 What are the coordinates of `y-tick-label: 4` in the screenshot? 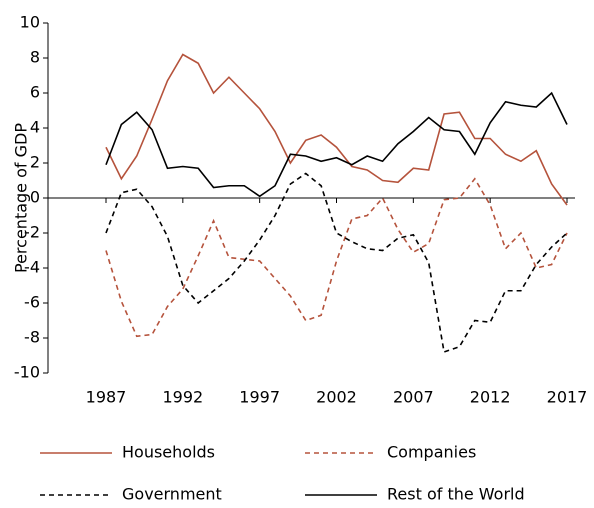 It's located at (35, 127).